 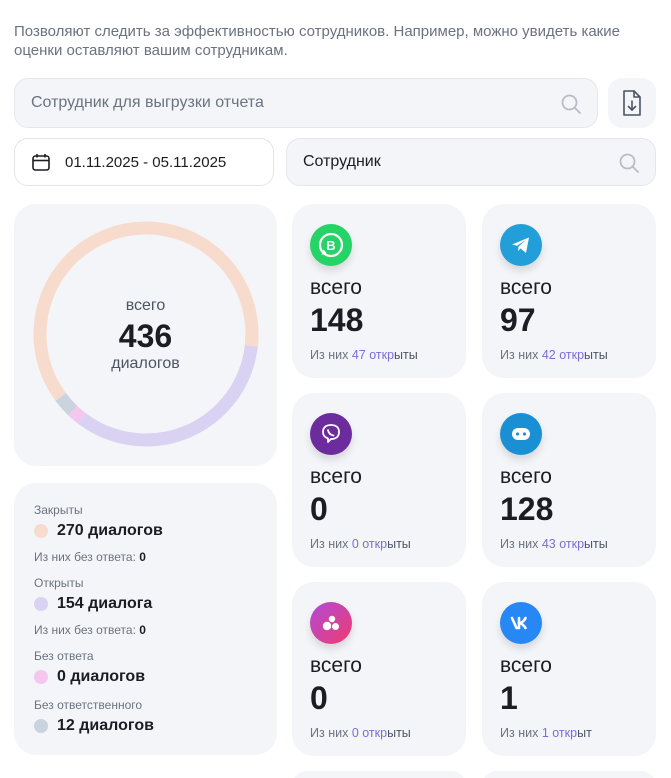 What do you see at coordinates (521, 245) in the screenshot?
I see `telegram-icon` at bounding box center [521, 245].